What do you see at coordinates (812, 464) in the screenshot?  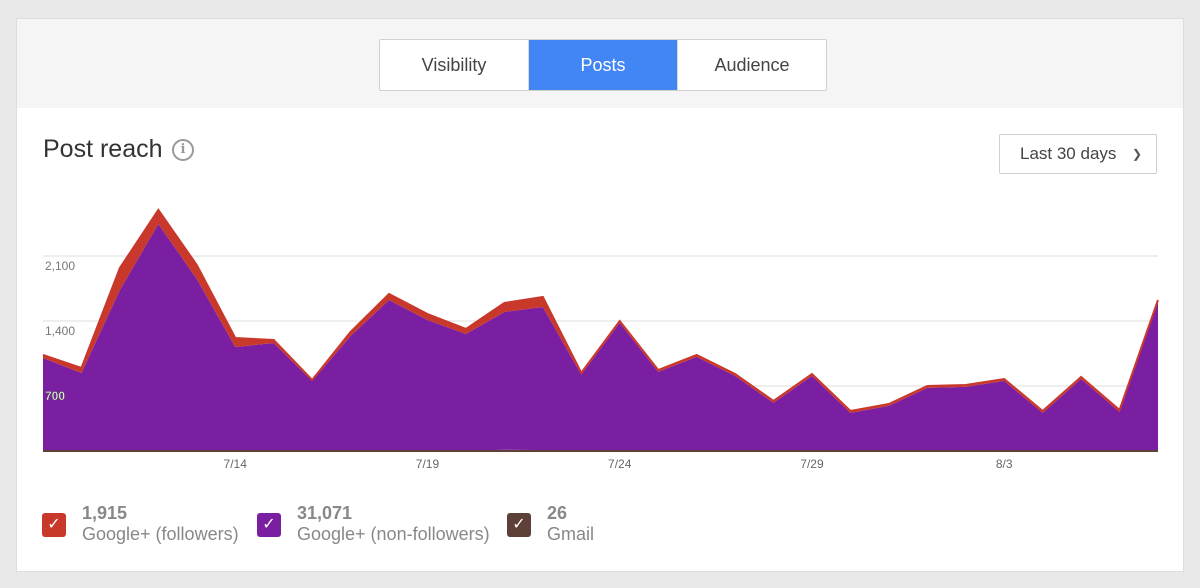 I see `x-tick-label: 7/29` at bounding box center [812, 464].